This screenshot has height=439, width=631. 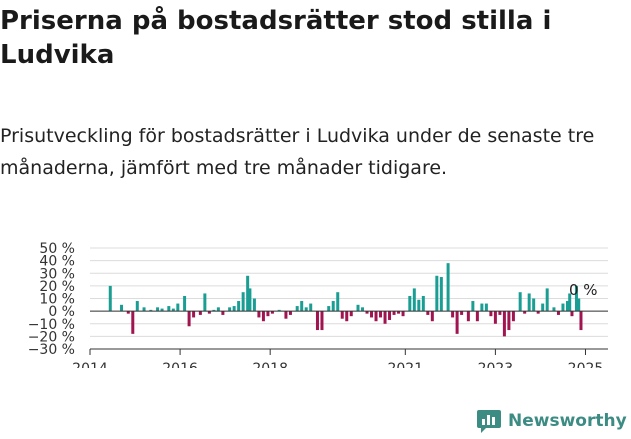 I want to click on y-tick-label: 20 %, so click(x=57, y=287).